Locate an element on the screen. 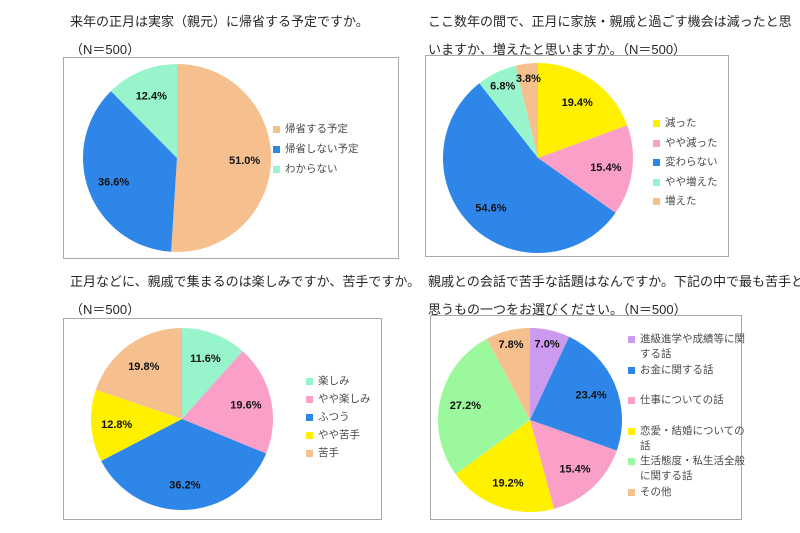 This screenshot has width=800, height=533. legend-label: やや苦手 is located at coordinates (339, 435).